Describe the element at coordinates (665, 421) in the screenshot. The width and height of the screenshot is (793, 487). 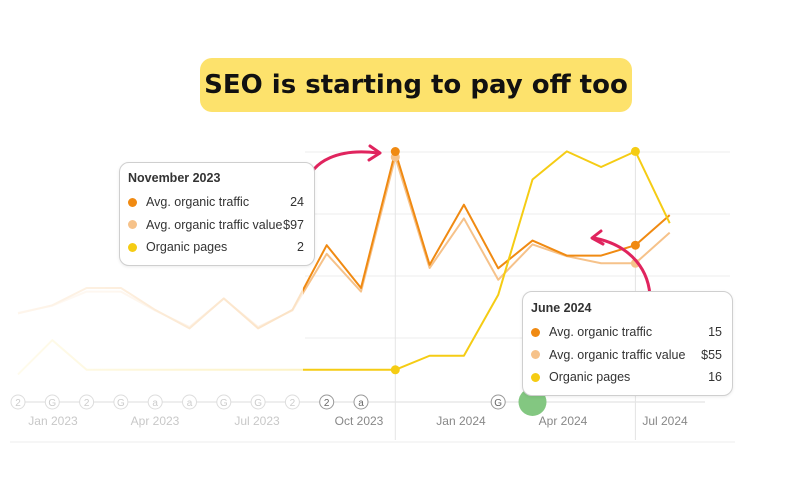
I see `x-tick-label: Jul 2024` at that location.